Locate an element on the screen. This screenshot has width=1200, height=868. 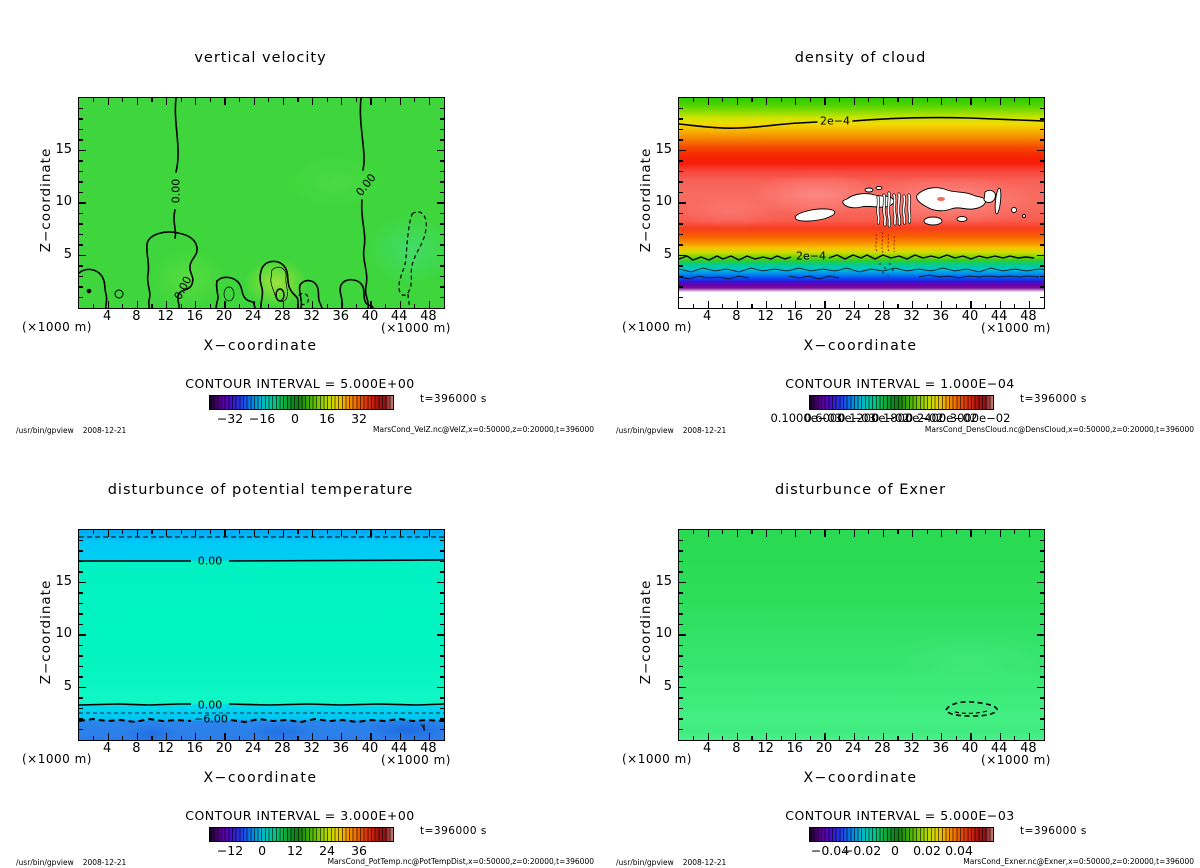
contour-lines-svg is located at coordinates (861, 212).